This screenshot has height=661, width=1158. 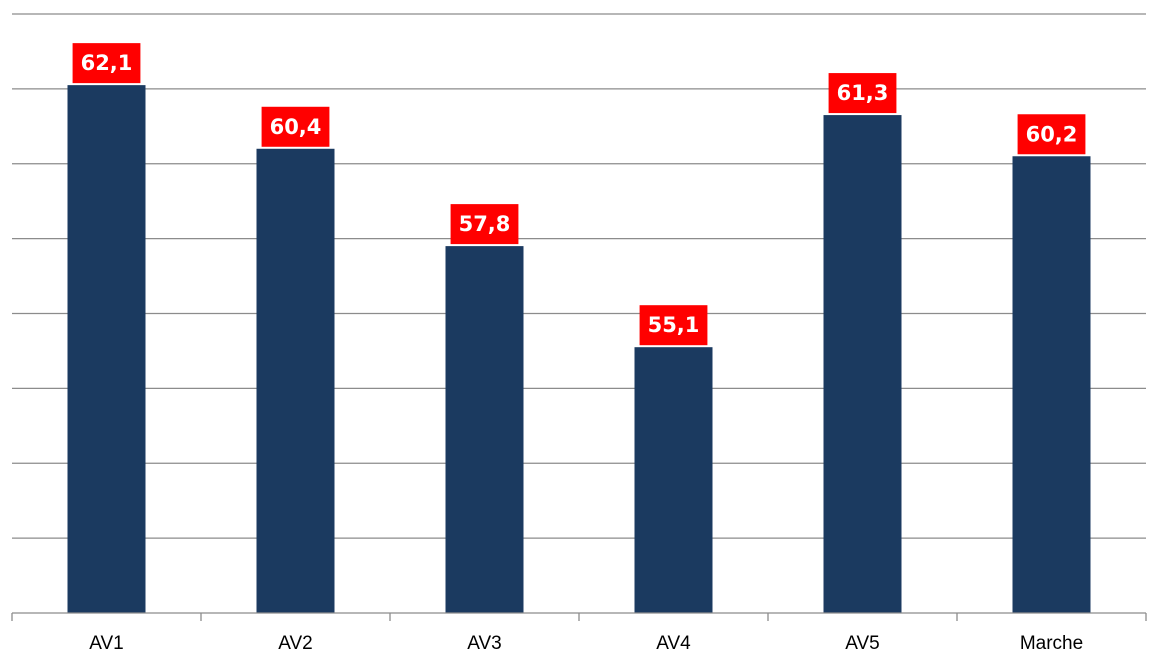 What do you see at coordinates (862, 364) in the screenshot?
I see `bar-av5` at bounding box center [862, 364].